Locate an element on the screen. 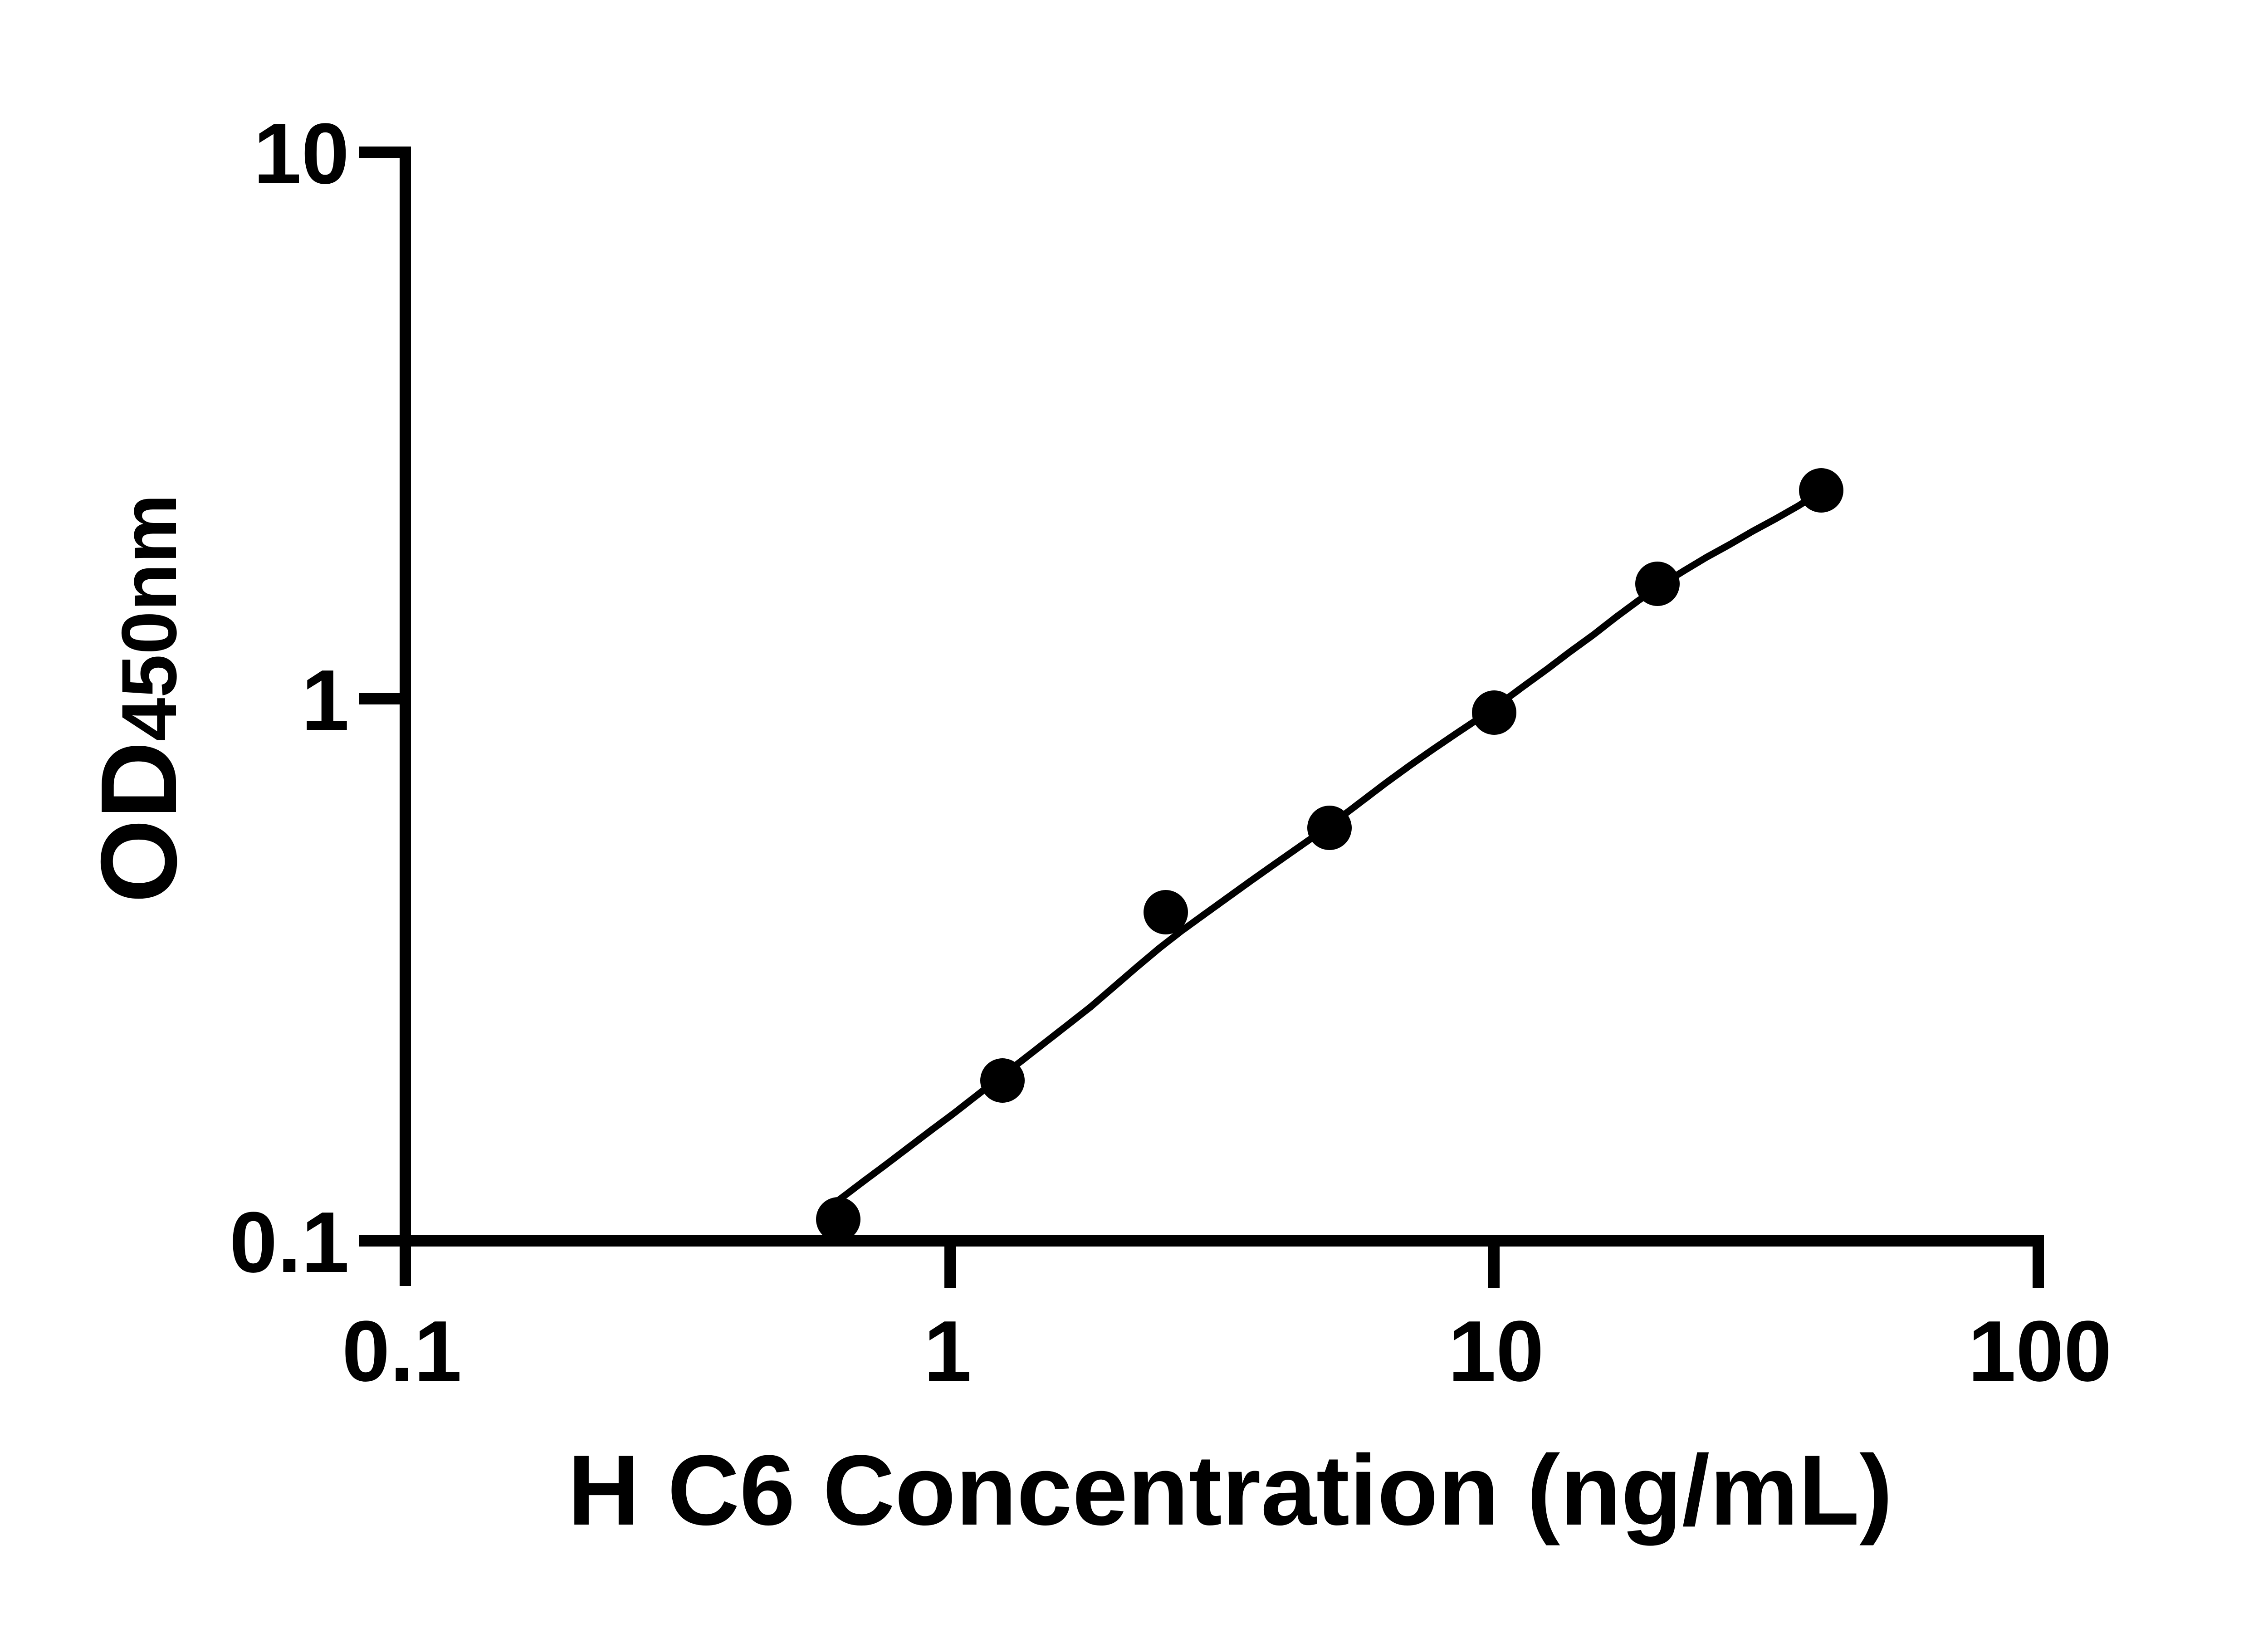 The width and height of the screenshot is (2268, 1633). svg-text: 100 is located at coordinates (2040, 1351).